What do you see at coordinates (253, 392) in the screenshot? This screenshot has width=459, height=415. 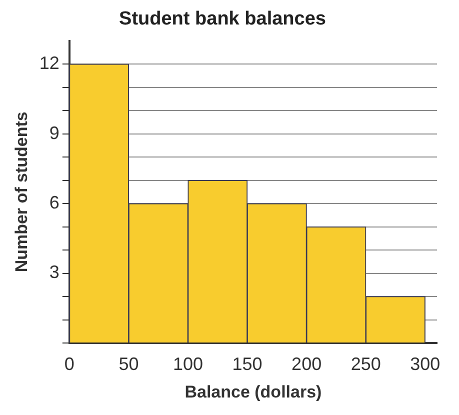 I see `x-axis-title: Balance (dollars)` at bounding box center [253, 392].